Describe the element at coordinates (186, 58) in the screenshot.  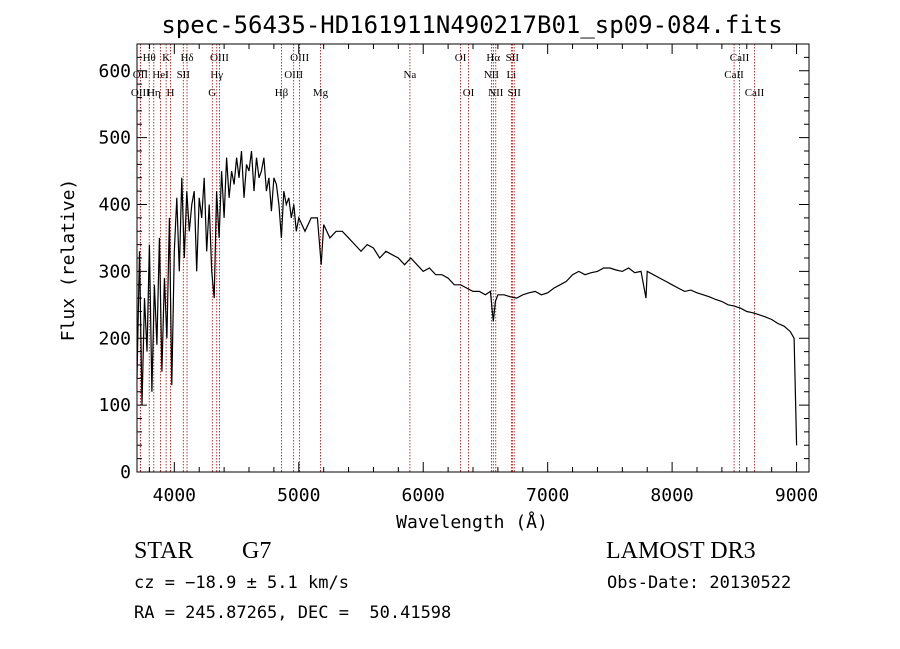
I see `marker-label: Hδ` at that location.